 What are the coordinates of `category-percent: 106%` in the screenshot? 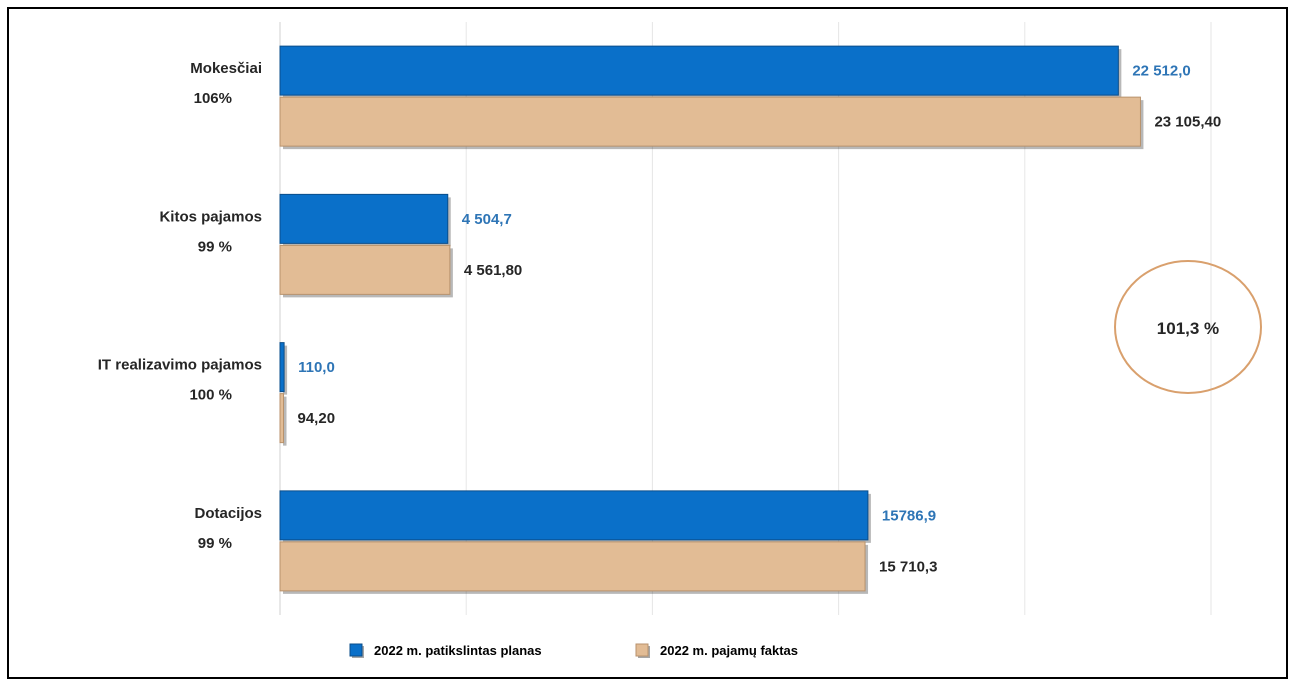 It's located at (213, 98).